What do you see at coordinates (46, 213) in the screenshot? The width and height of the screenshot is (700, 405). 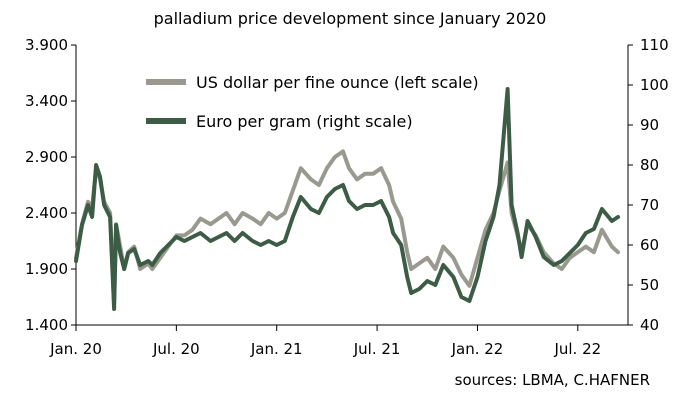 I see `left-tick-label: 2.400` at bounding box center [46, 213].